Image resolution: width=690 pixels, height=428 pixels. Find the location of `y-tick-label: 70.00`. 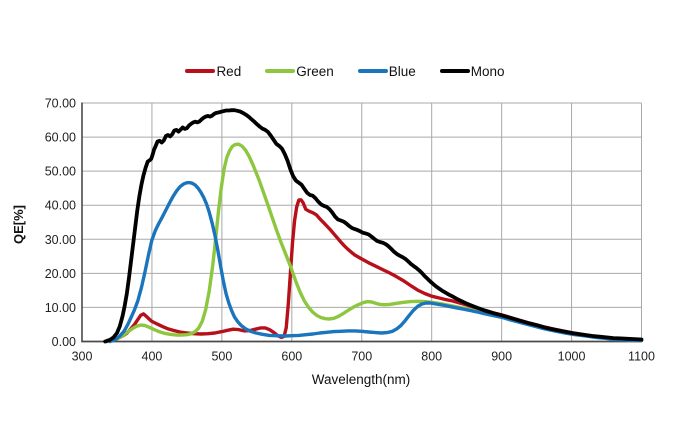

y-tick-label: 70.00 is located at coordinates (60, 104).